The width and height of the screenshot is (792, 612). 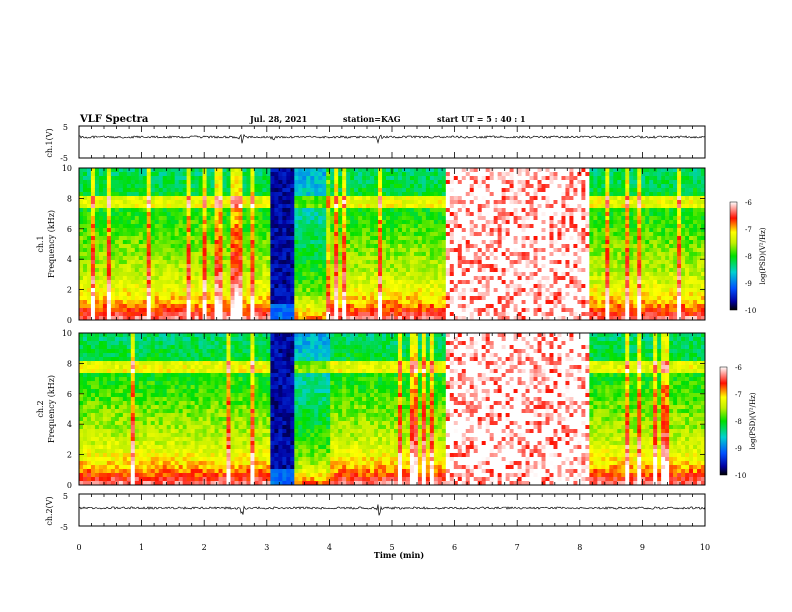 What do you see at coordinates (738, 395) in the screenshot?
I see `ch2-cb-tick-7: -7` at bounding box center [738, 395].